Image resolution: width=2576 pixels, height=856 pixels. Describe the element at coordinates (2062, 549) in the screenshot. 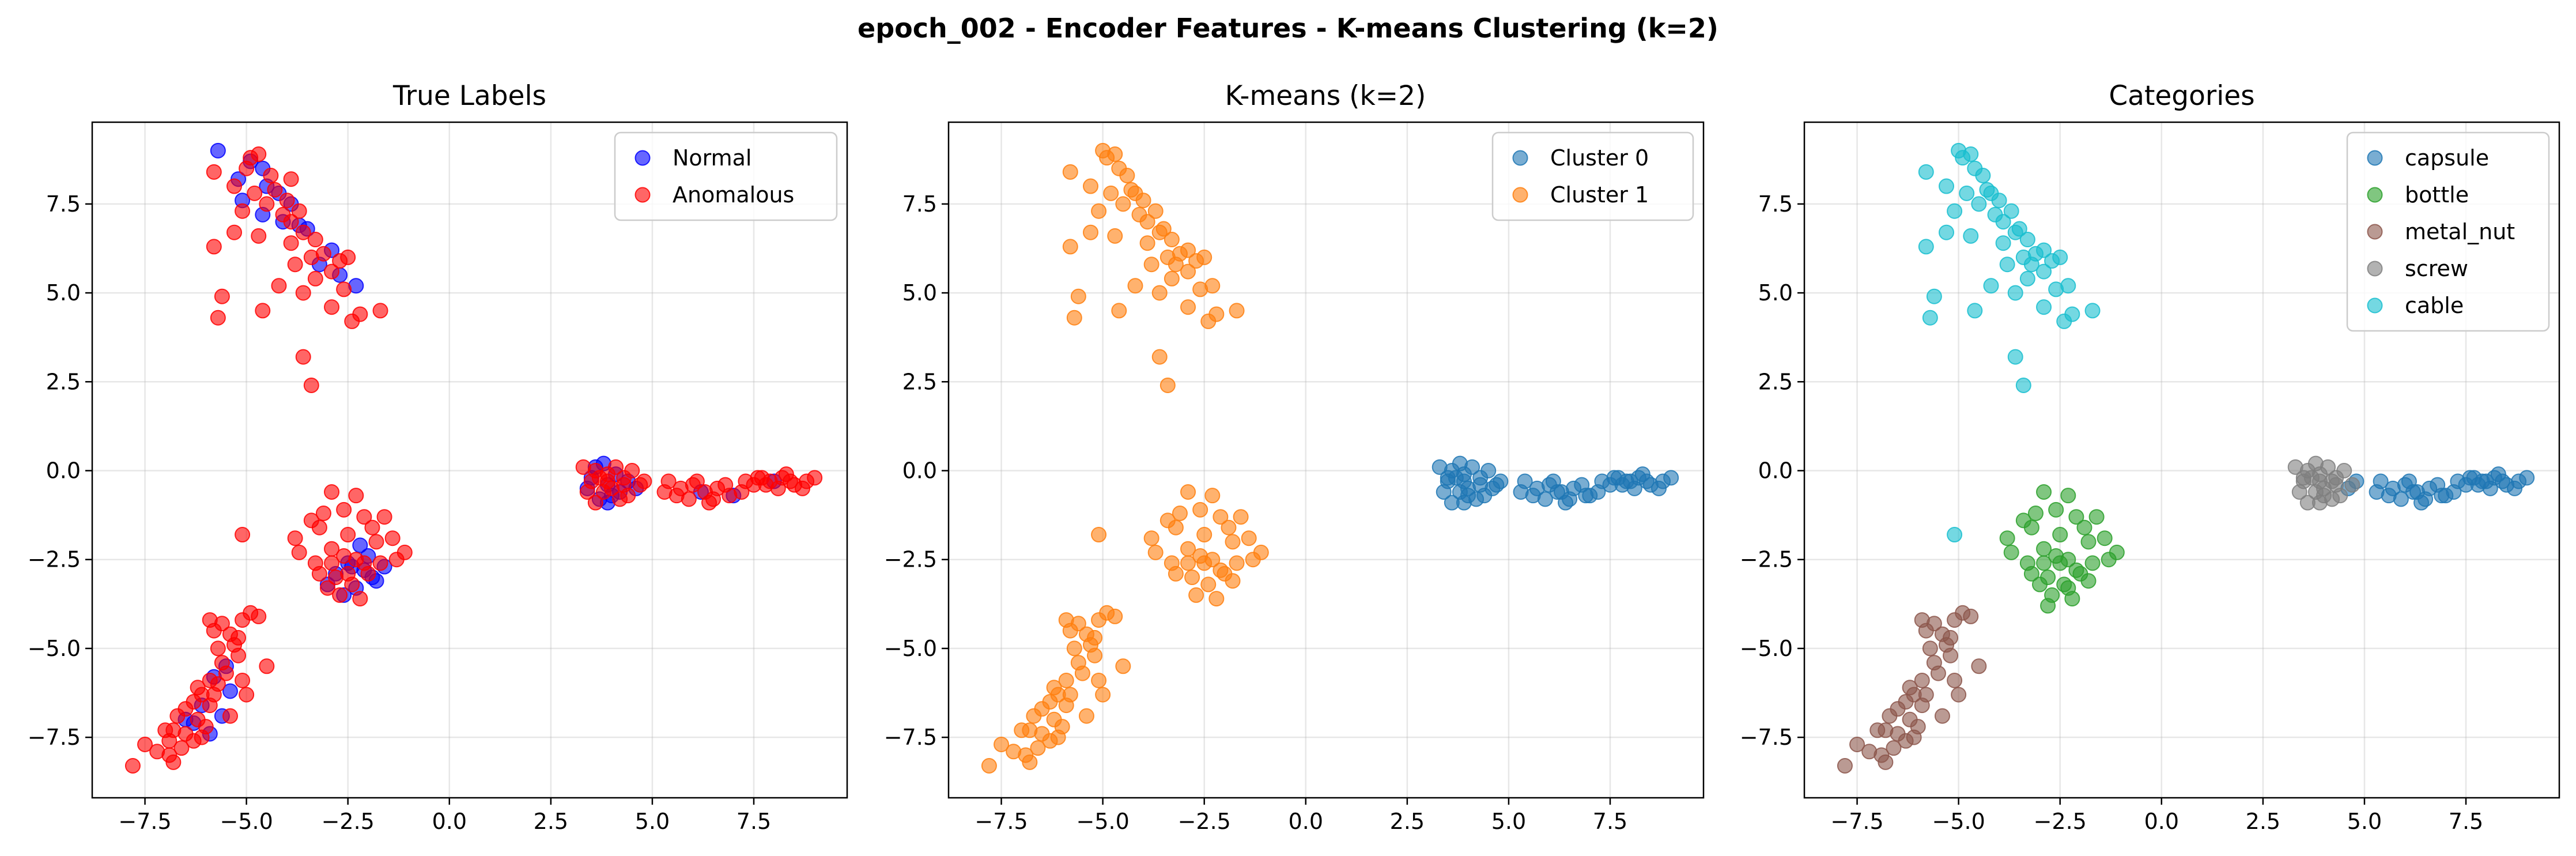

I see `series-bottle` at that location.